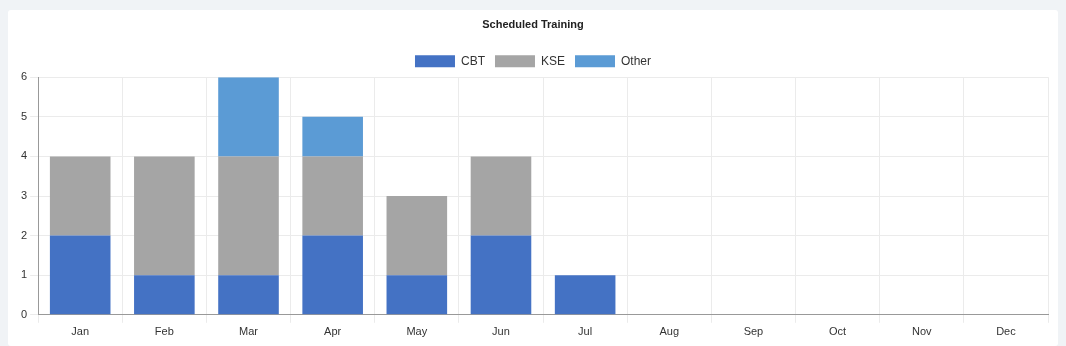 Image resolution: width=1066 pixels, height=346 pixels. Describe the element at coordinates (417, 331) in the screenshot. I see `x-tick-label: May` at that location.